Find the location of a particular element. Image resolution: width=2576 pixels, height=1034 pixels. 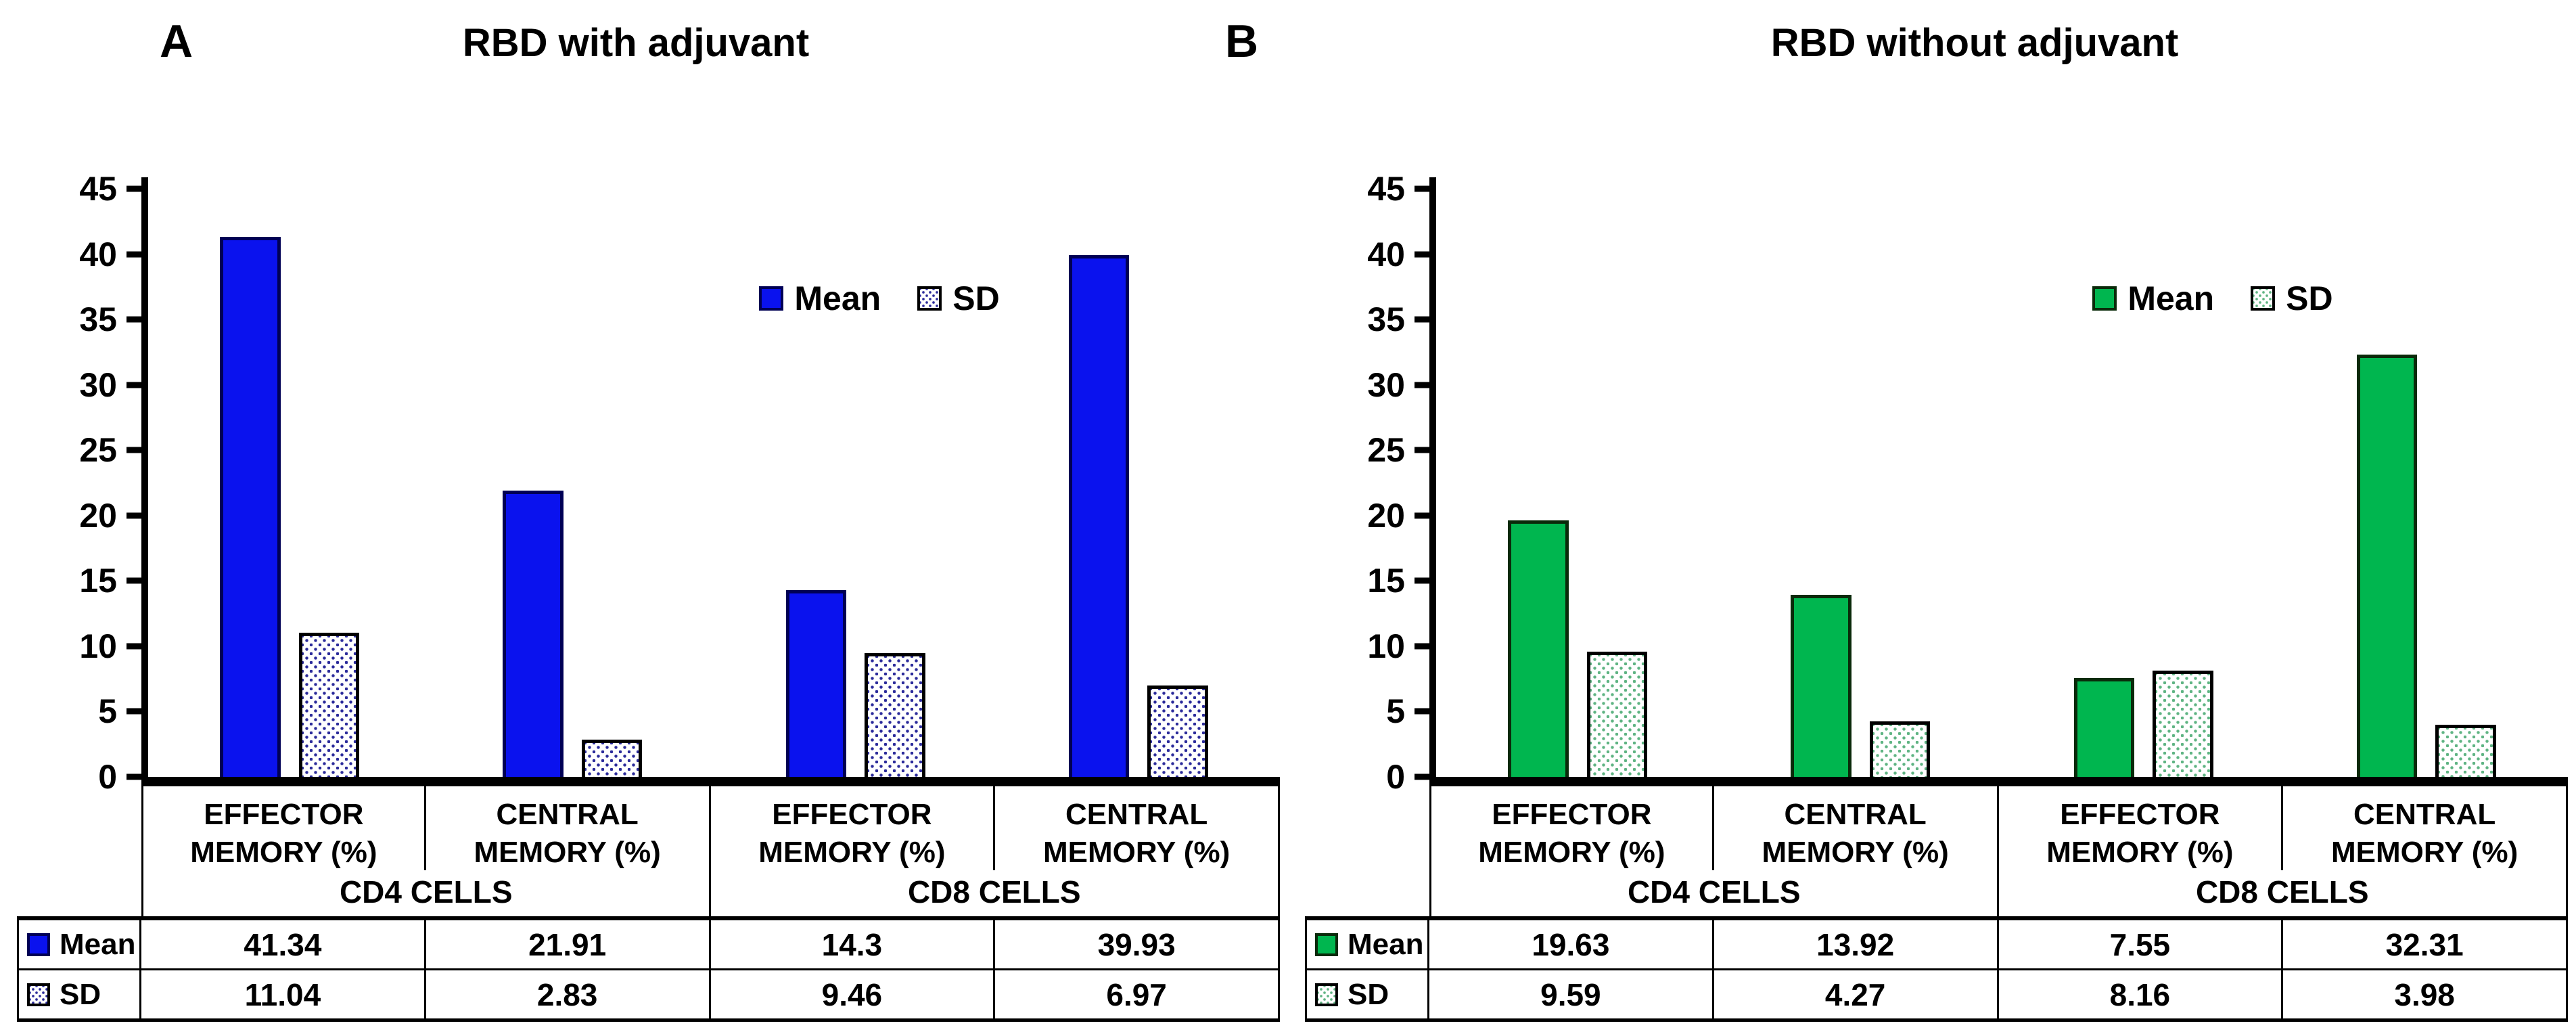

mean-value: 41.34 is located at coordinates (283, 943).